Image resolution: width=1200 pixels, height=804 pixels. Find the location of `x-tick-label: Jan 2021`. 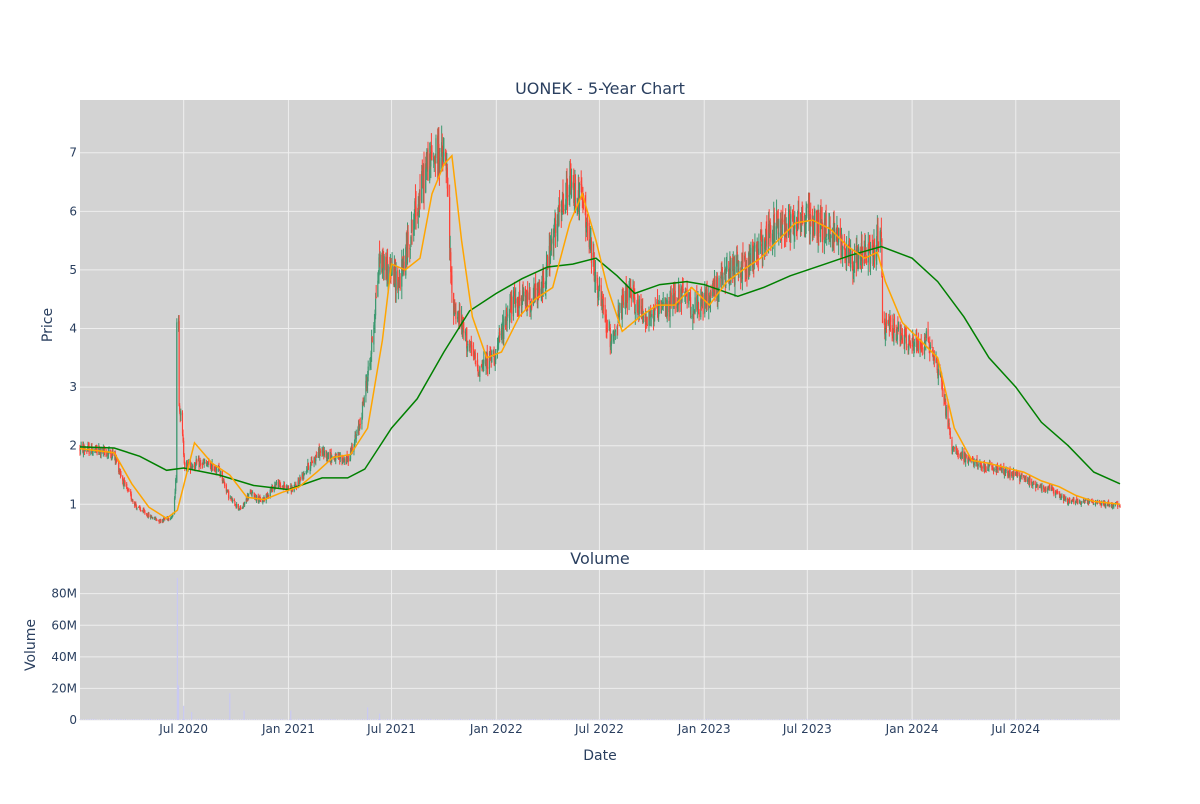

x-tick-label: Jan 2021 is located at coordinates (288, 729).